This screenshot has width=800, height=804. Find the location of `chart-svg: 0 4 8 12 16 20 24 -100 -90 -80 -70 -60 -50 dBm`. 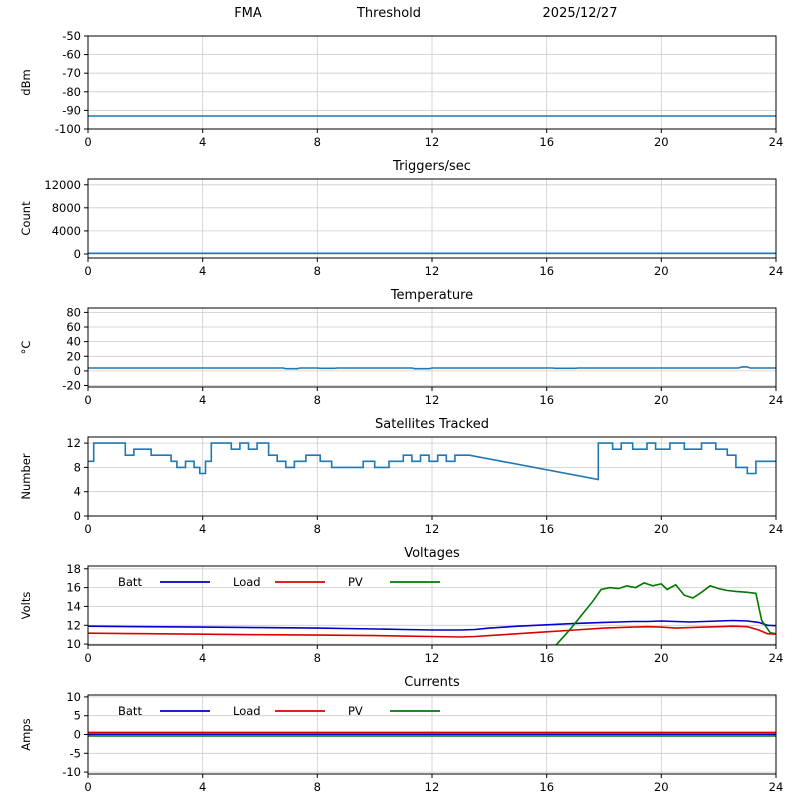

chart-svg: 0 4 8 12 16 20 24 -100 -90 -80 -70 -60 -50 dBm is located at coordinates (401, 89).